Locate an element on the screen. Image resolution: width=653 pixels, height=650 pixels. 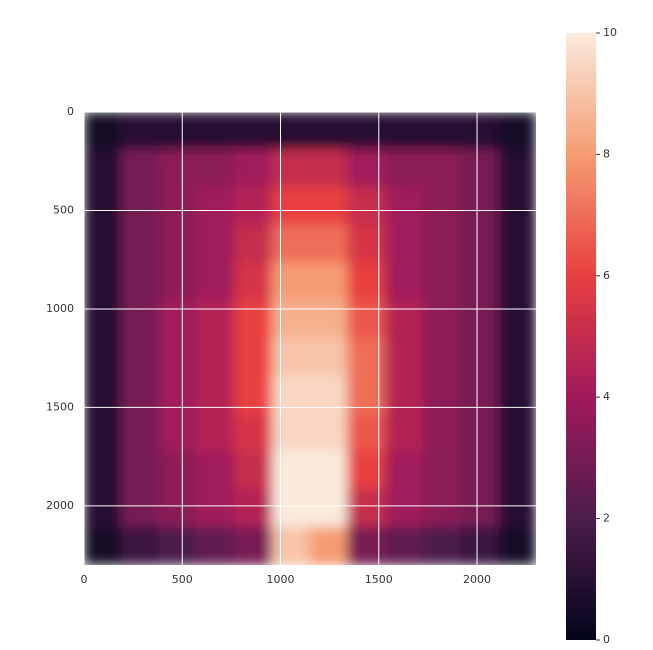
y-tick-label: 0 is located at coordinates (70, 111).